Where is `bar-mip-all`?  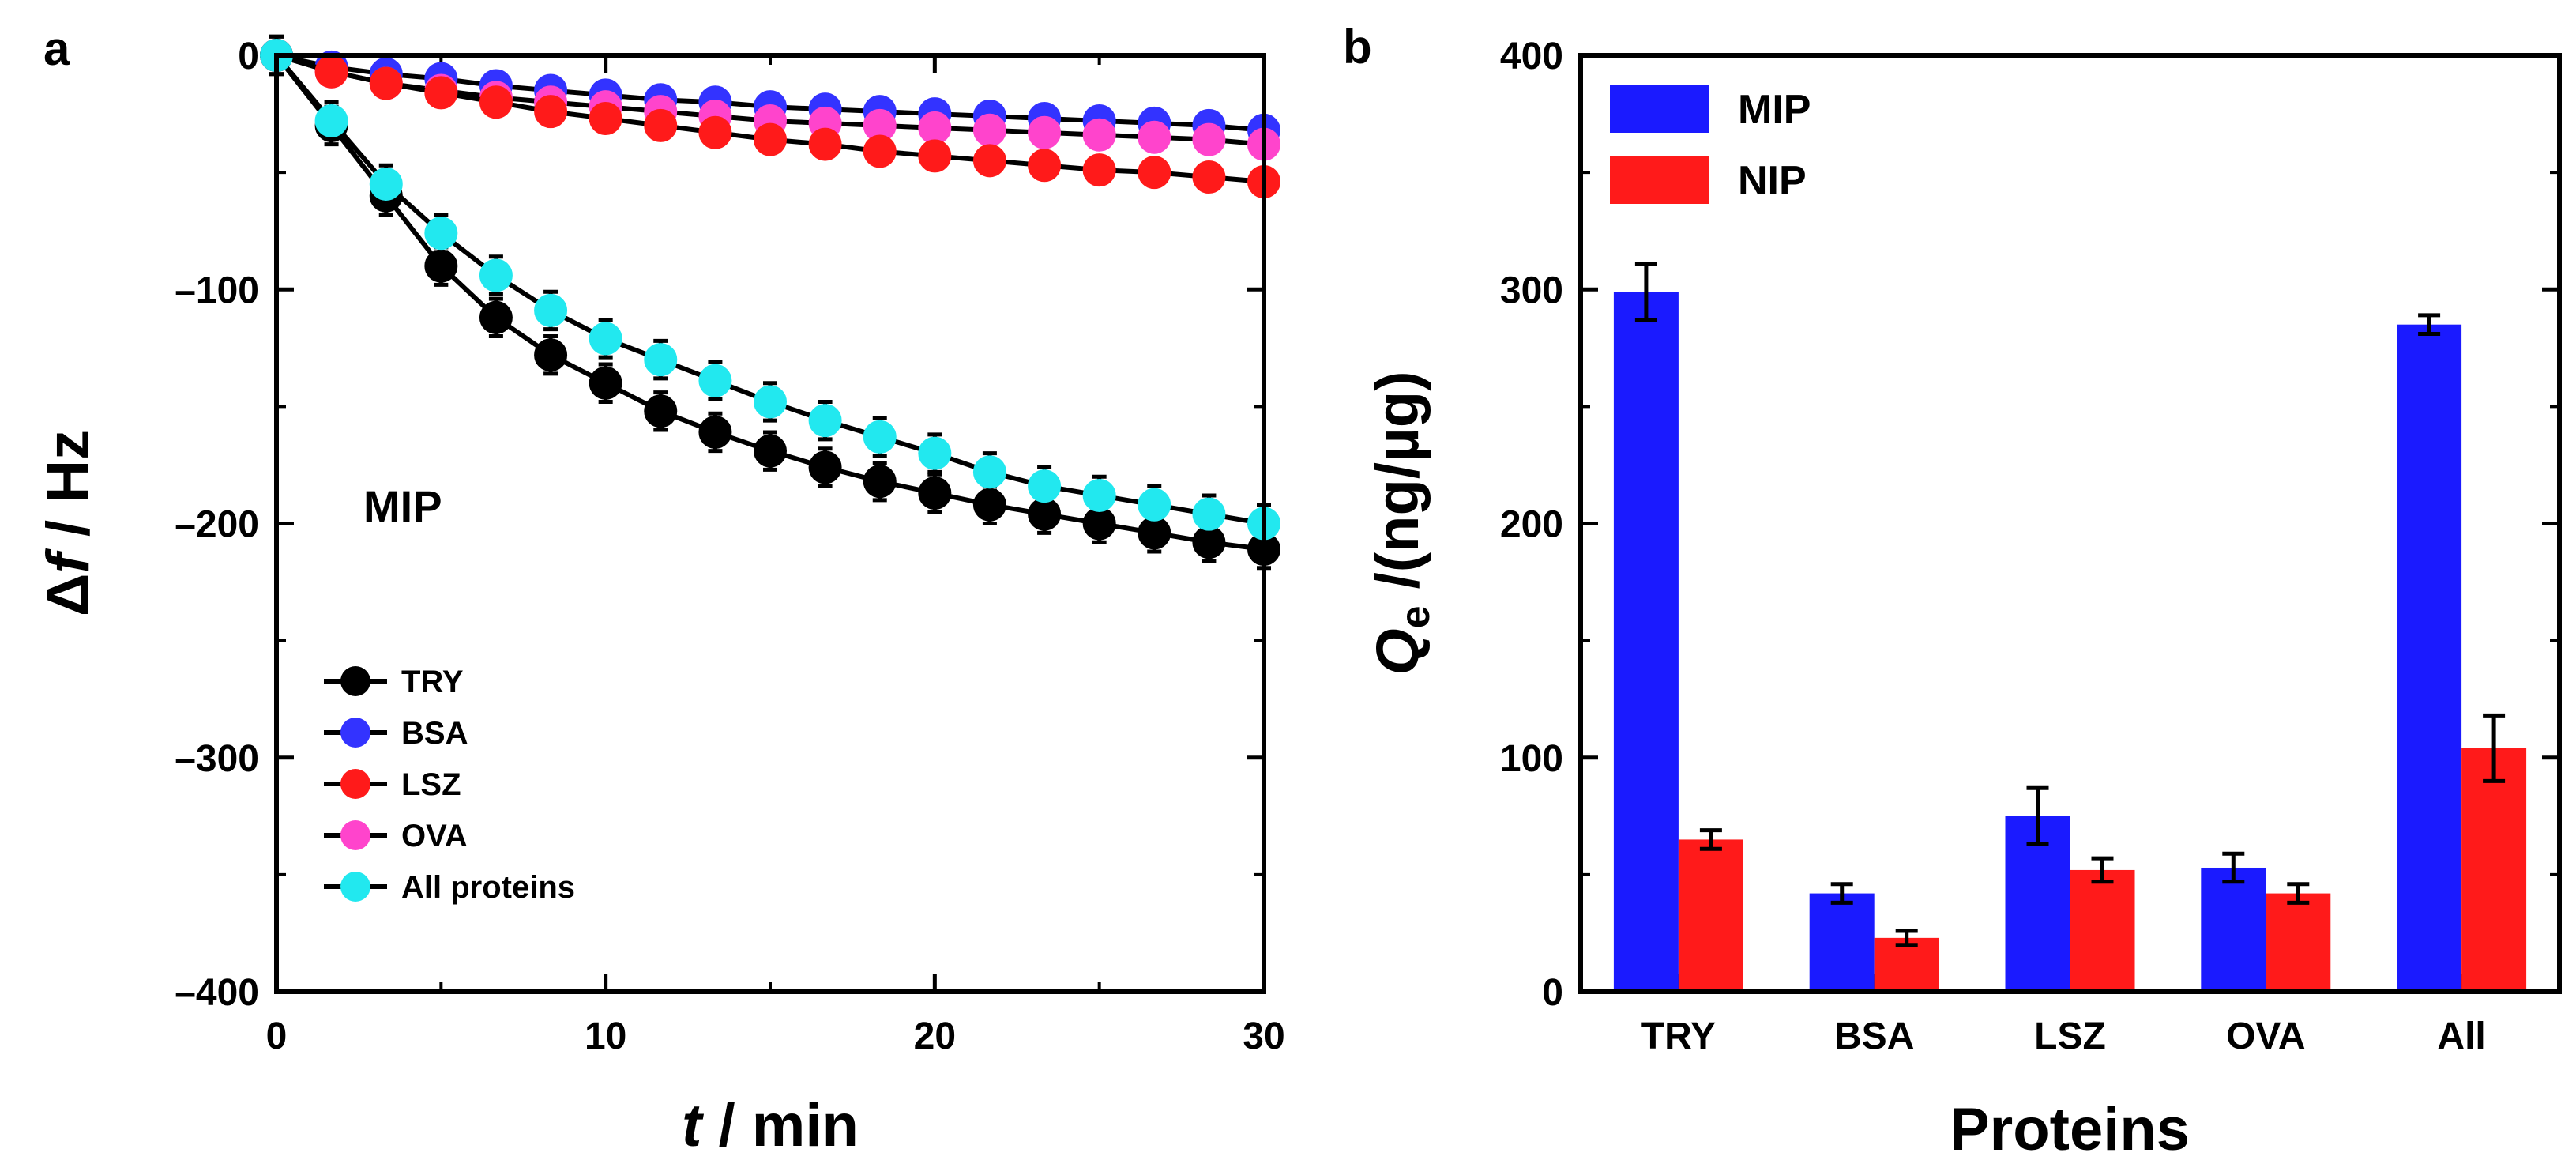
bar-mip-all is located at coordinates (2430, 652).